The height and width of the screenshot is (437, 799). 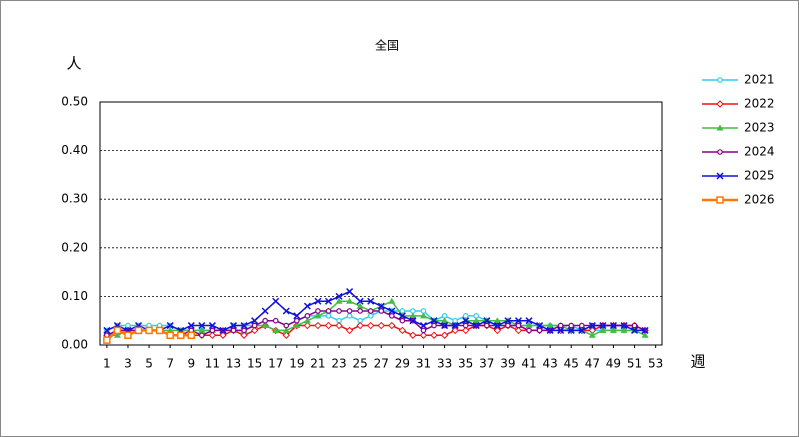 What do you see at coordinates (381, 364) in the screenshot?
I see `x-tick-label: 27` at bounding box center [381, 364].